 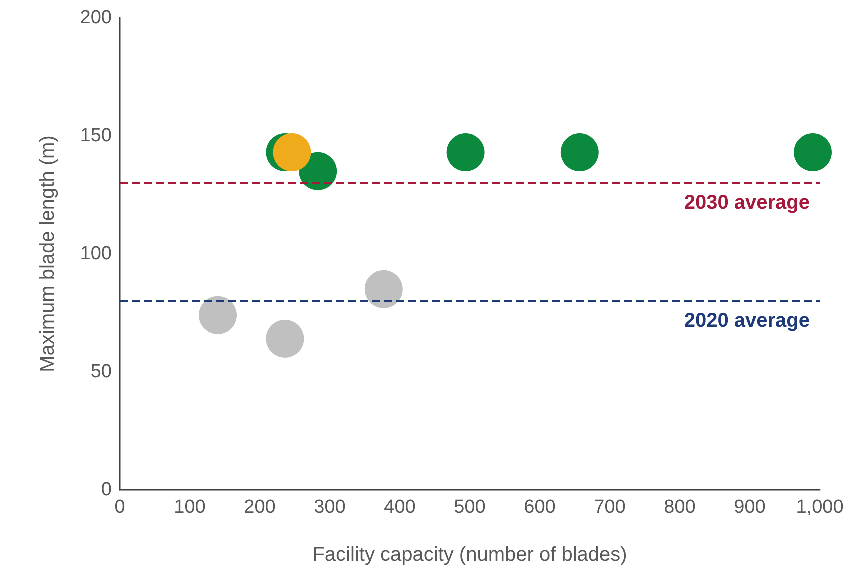 What do you see at coordinates (96, 136) in the screenshot?
I see `y-tick-label: 150` at bounding box center [96, 136].